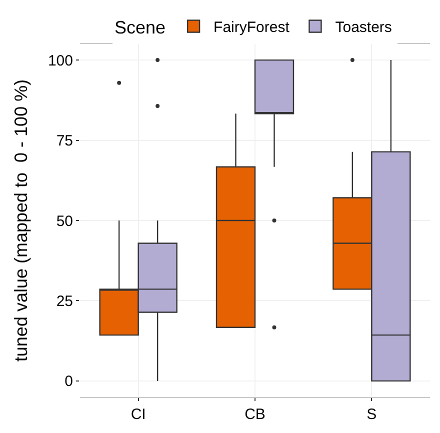 The image size is (440, 433). What do you see at coordinates (255, 414) in the screenshot?
I see `x-tick-label: CB` at bounding box center [255, 414].